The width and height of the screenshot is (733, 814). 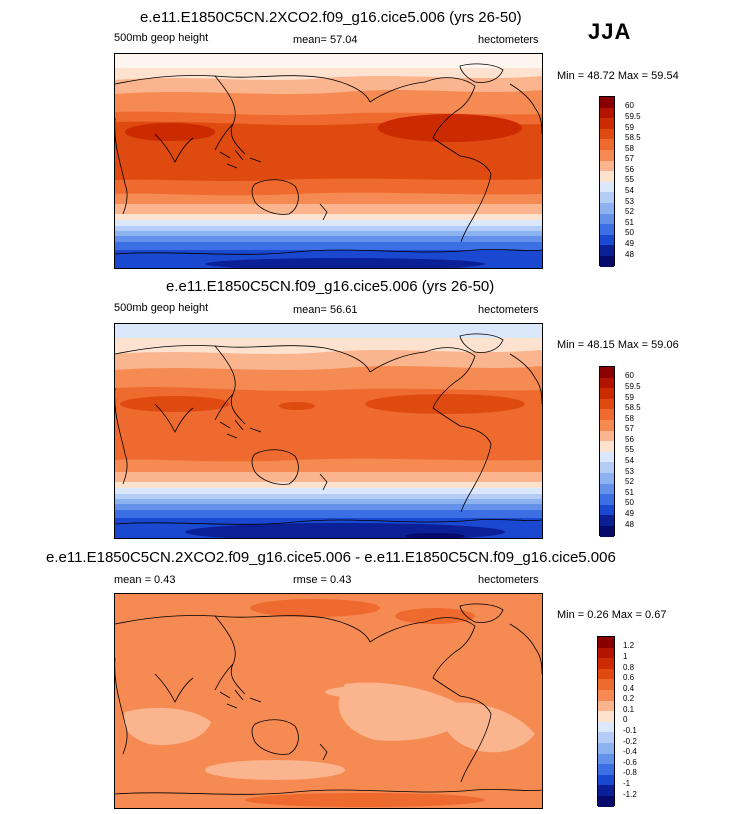 What do you see at coordinates (508, 580) in the screenshot?
I see `panel-3-units-label: hectometers` at bounding box center [508, 580].